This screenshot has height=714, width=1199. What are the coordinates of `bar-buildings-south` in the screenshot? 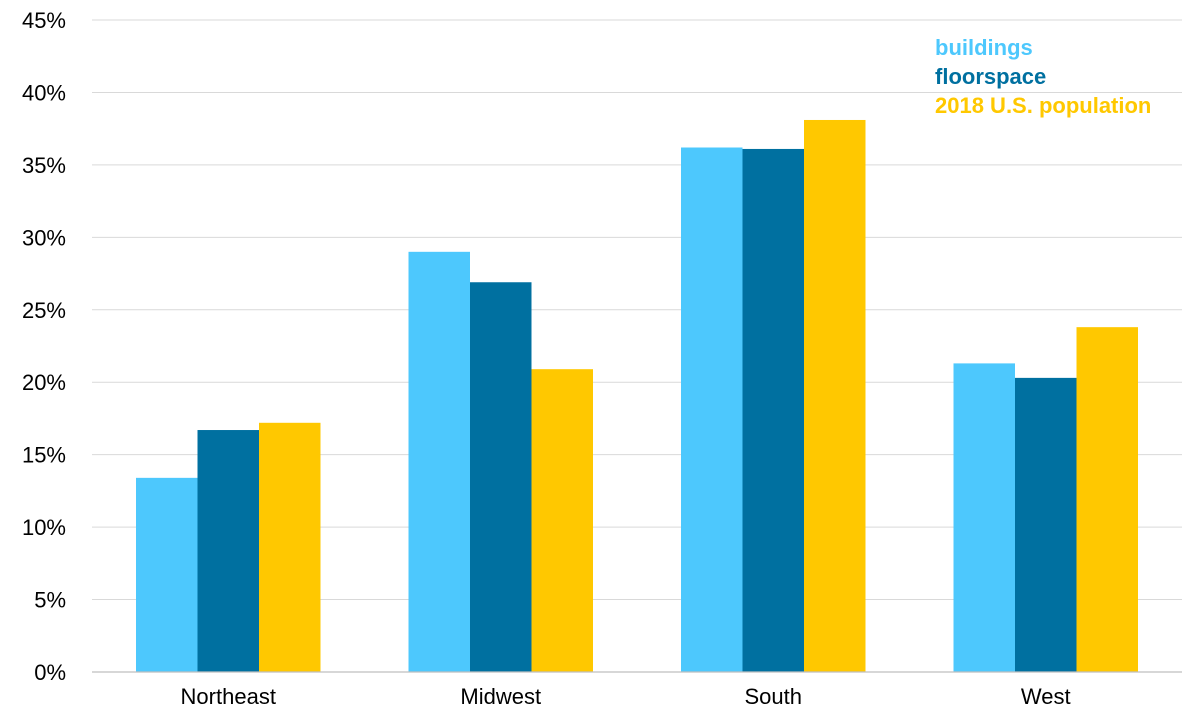 It's located at (712, 410).